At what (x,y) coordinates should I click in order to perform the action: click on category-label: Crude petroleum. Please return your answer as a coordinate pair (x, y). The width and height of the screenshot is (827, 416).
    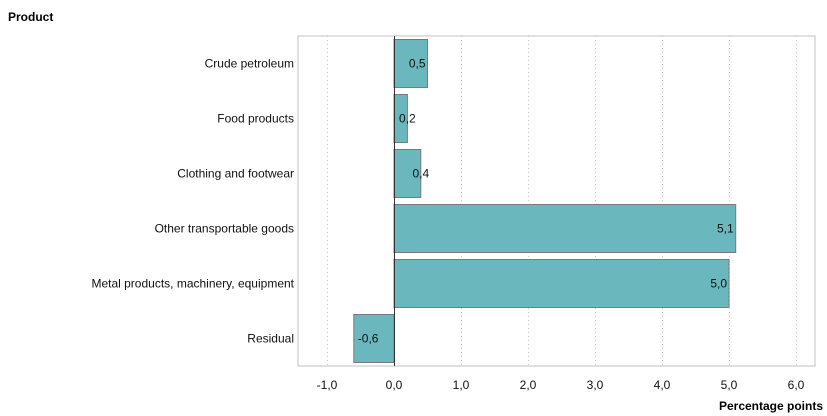
    Looking at the image, I should click on (249, 64).